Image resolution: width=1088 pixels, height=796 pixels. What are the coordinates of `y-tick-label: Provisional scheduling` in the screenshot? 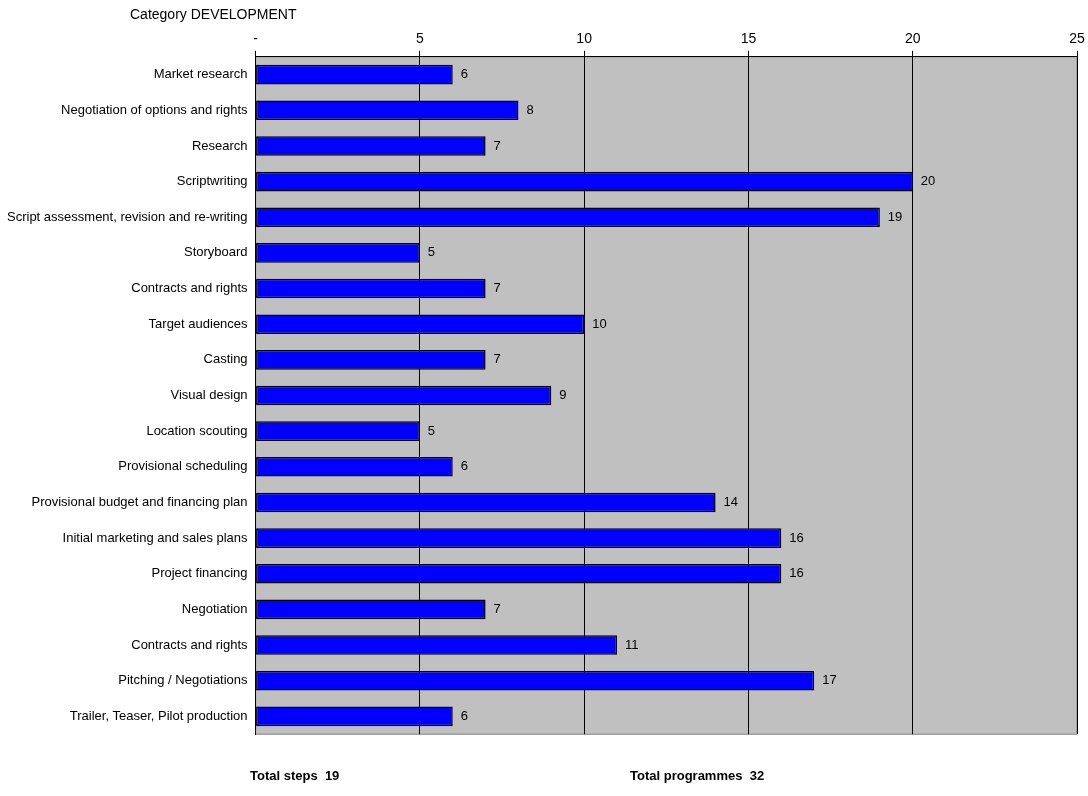 It's located at (183, 466).